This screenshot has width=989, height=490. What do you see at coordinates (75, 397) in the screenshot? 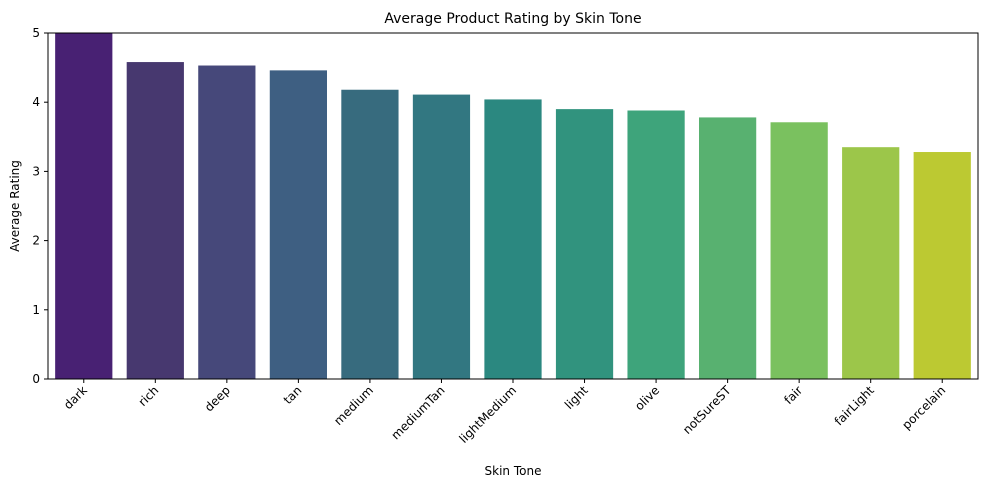
I see `x-tick-label: dark` at bounding box center [75, 397].